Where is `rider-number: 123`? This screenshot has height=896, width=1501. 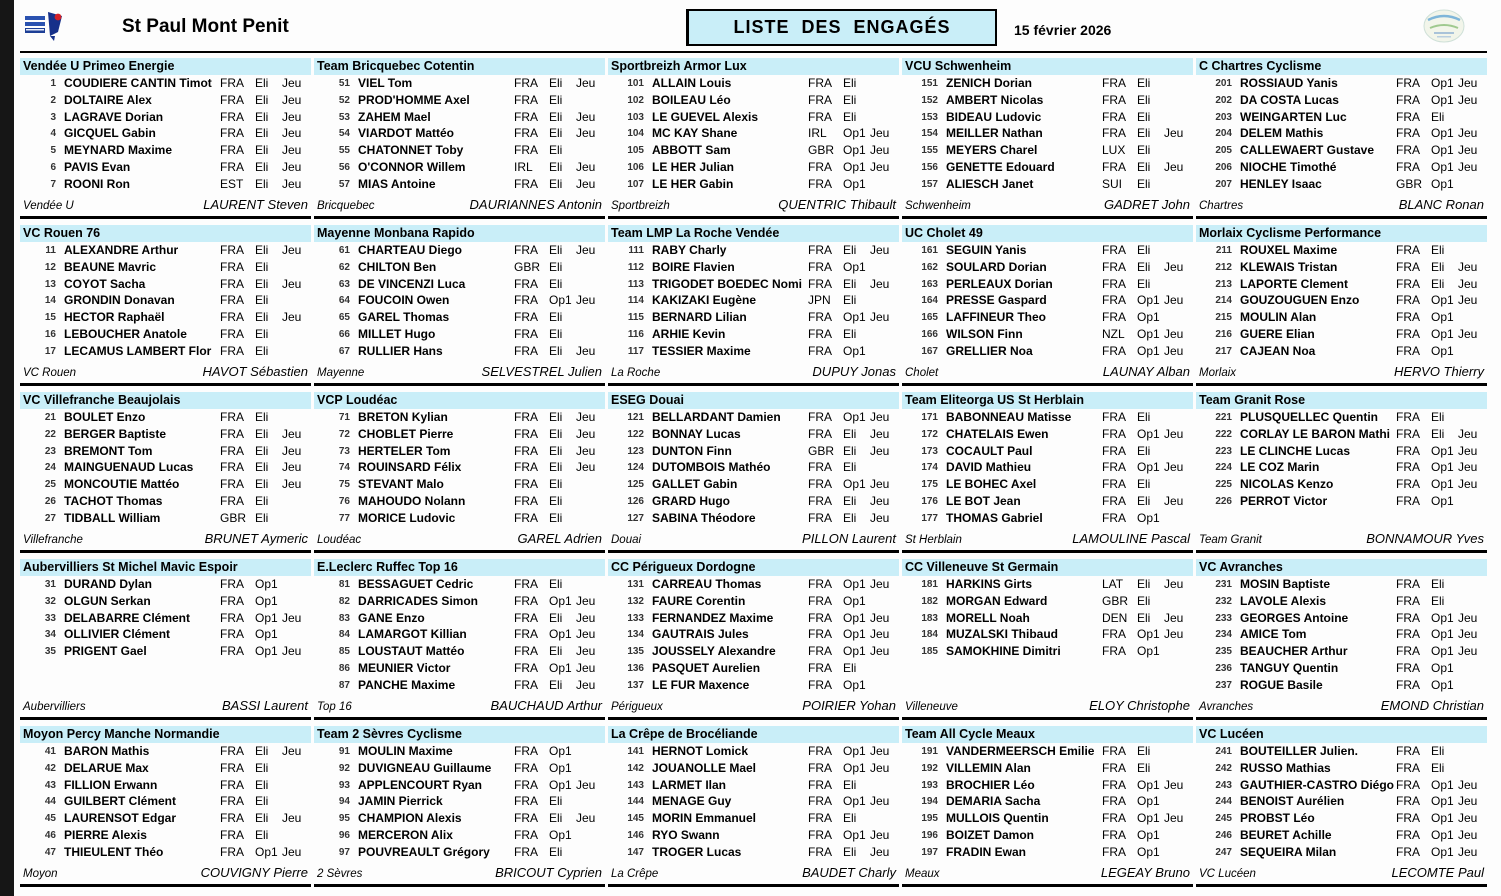
rider-number: 123 is located at coordinates (635, 451).